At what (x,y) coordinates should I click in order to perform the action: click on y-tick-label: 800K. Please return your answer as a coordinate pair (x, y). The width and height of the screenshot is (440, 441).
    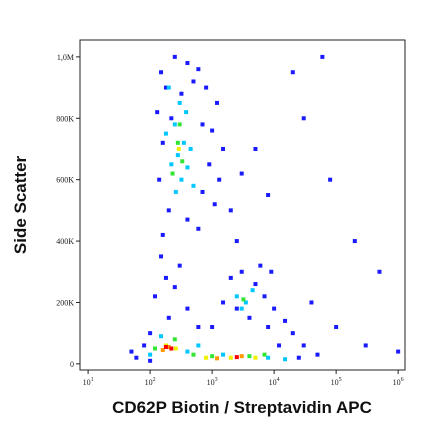
    Looking at the image, I should click on (65, 118).